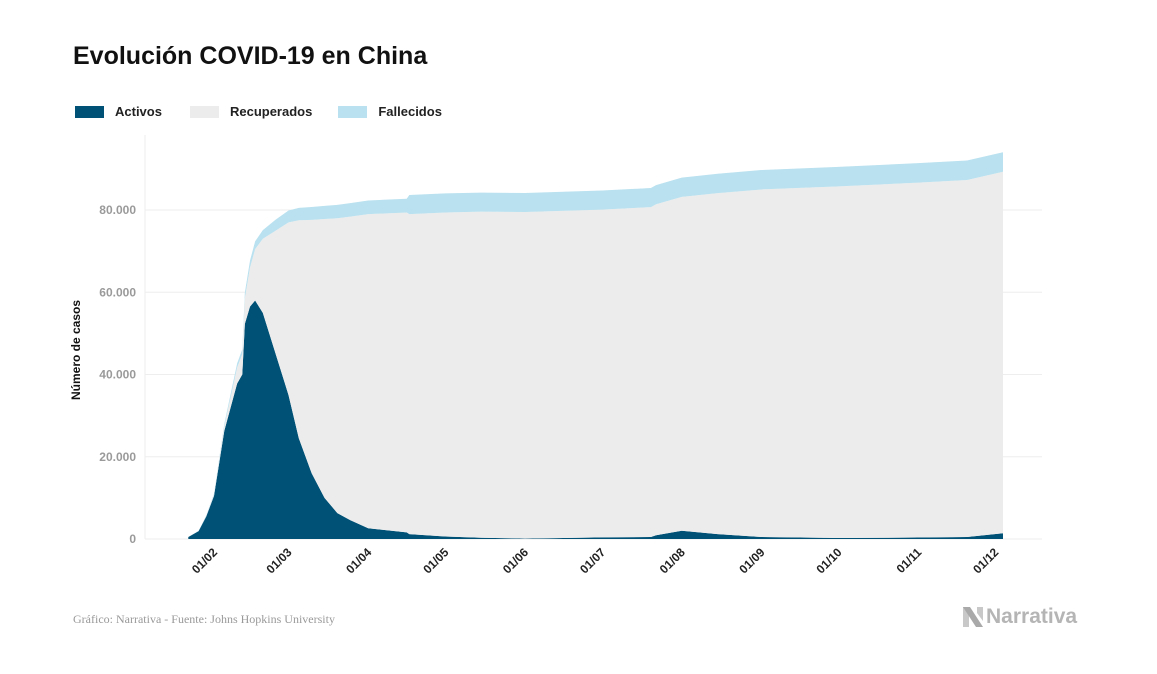 This screenshot has width=1157, height=674. I want to click on x-tick-label: 01/06, so click(515, 560).